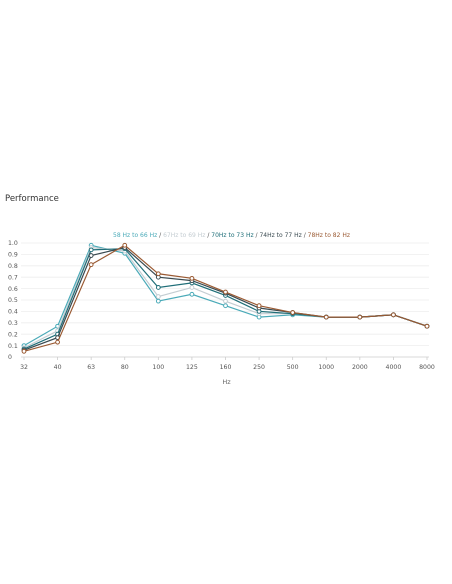 This screenshot has height=584, width=452. What do you see at coordinates (13, 289) in the screenshot?
I see `y-tick-label: 0.6` at bounding box center [13, 289].